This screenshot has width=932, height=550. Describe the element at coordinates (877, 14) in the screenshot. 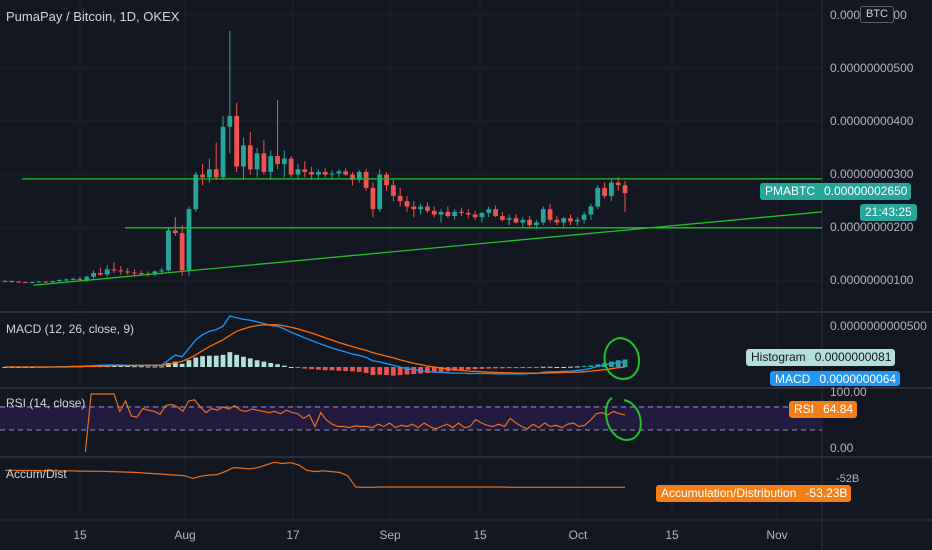

I see `currency-button: BTC` at that location.